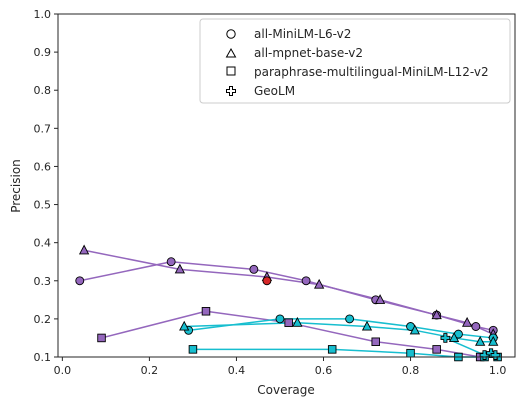  Describe the element at coordinates (231, 91) in the screenshot. I see `legend-plus-icon` at that location.